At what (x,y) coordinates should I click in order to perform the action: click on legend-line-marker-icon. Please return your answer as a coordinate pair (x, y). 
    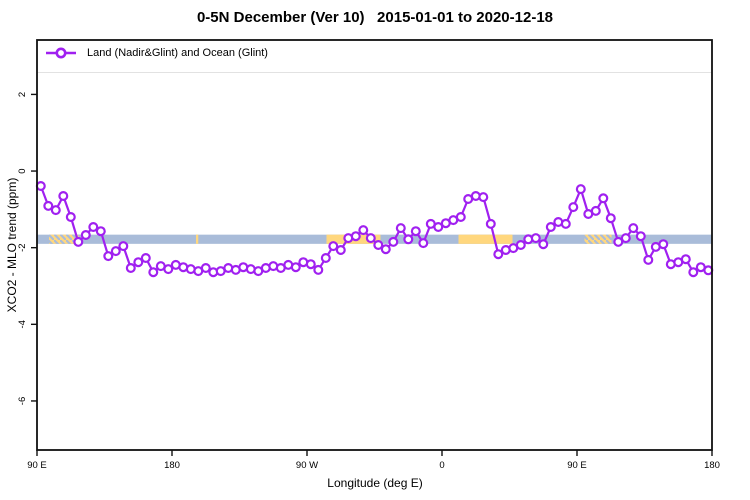
    Looking at the image, I should click on (61, 53).